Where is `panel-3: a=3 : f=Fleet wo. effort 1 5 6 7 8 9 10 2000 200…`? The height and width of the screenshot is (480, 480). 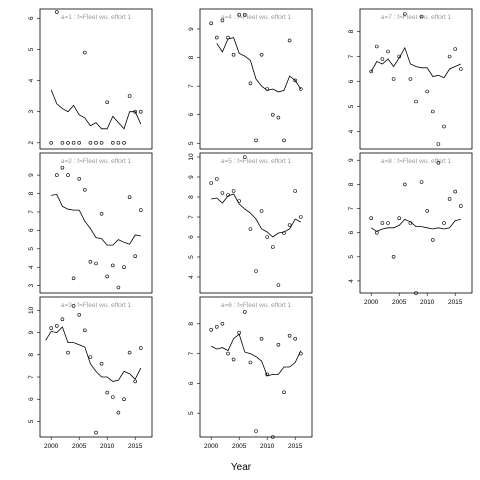
panel-3: a=3 : f=Fleet wo. effort 1 5 6 7 8 9 10 2000 200… is located at coordinates (90, 373).